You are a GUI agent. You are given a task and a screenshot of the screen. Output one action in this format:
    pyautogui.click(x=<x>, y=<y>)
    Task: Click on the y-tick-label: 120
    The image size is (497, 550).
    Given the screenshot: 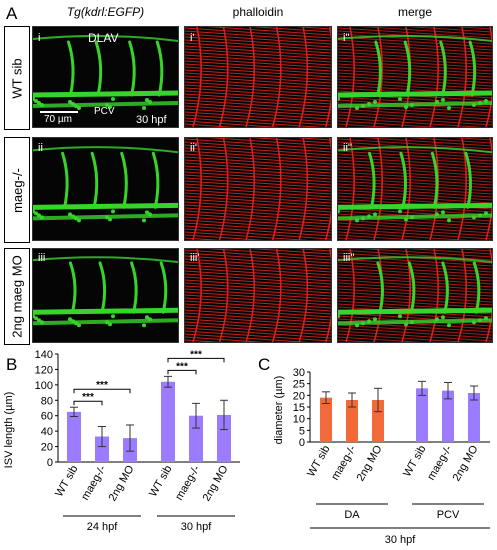 What is the action you would take?
    pyautogui.click(x=44, y=370)
    